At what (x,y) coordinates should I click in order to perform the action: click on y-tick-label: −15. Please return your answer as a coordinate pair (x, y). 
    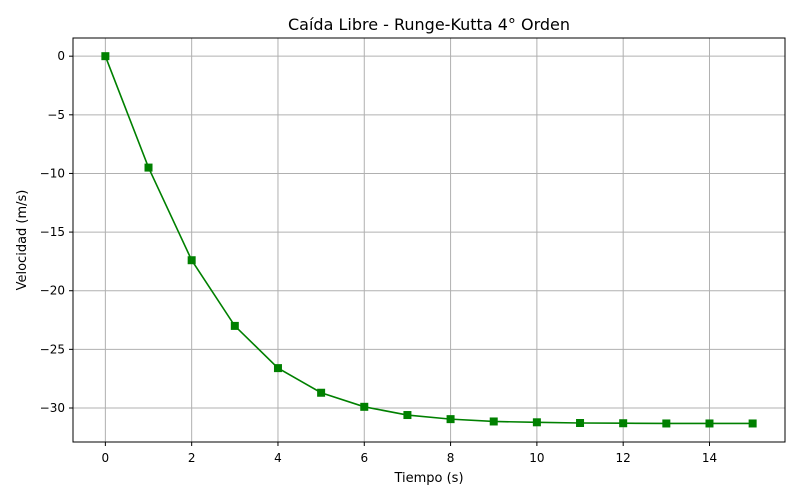
    Looking at the image, I should click on (52, 232).